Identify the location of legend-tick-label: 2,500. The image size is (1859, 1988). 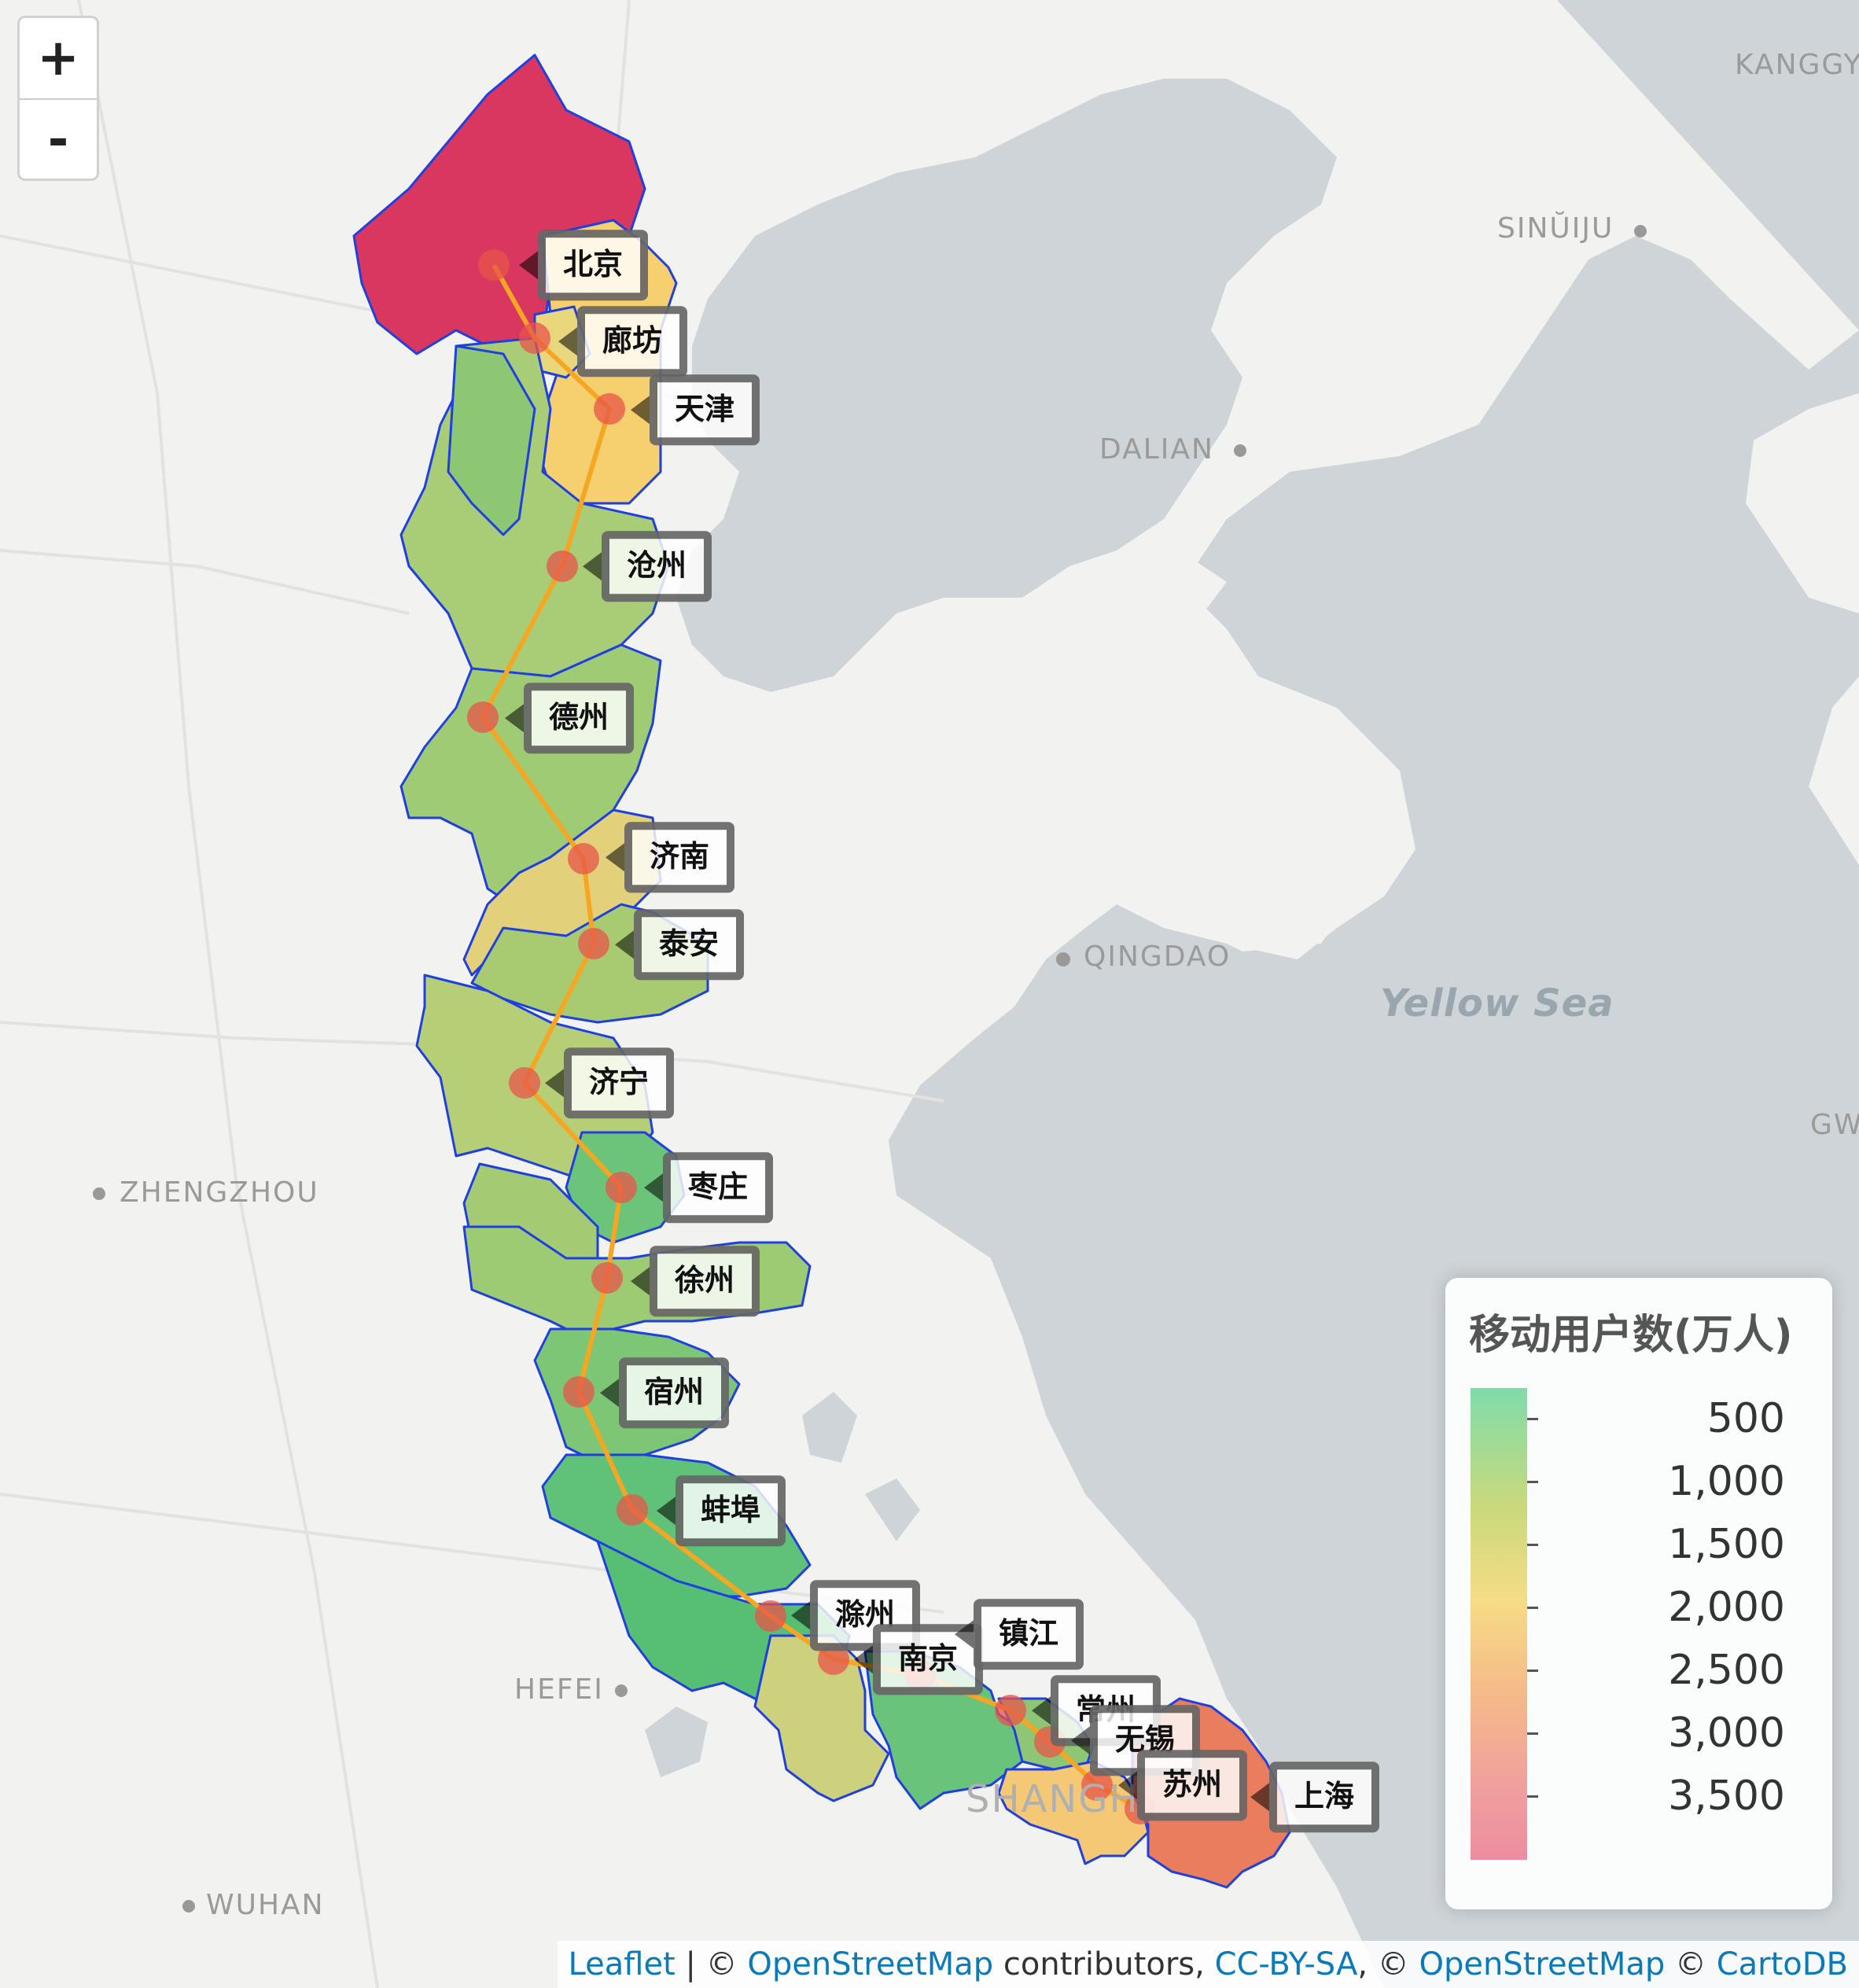
(1726, 1670).